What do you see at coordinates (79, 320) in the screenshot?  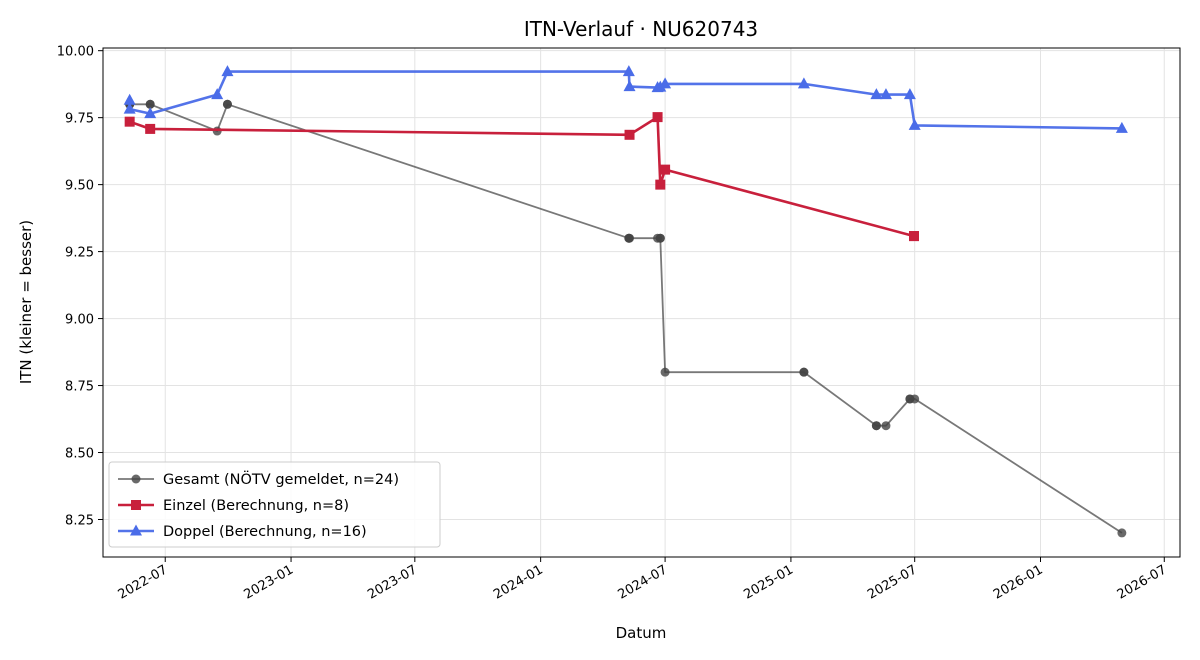 I see `y-tick-label: 9.00` at bounding box center [79, 320].